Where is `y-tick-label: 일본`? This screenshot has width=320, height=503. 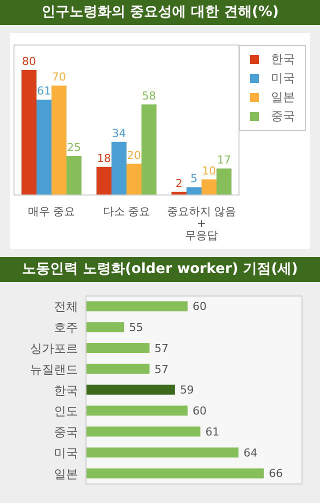 y-tick-label: 일본 is located at coordinates (66, 473).